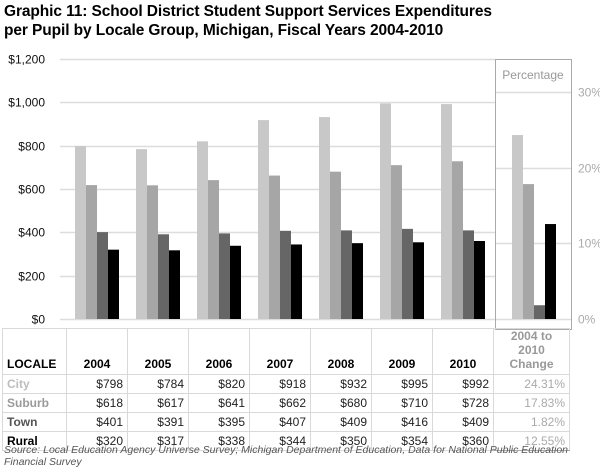 This screenshot has width=600, height=468. Describe the element at coordinates (531, 422) in the screenshot. I see `change-cell: 1.82%` at that location.